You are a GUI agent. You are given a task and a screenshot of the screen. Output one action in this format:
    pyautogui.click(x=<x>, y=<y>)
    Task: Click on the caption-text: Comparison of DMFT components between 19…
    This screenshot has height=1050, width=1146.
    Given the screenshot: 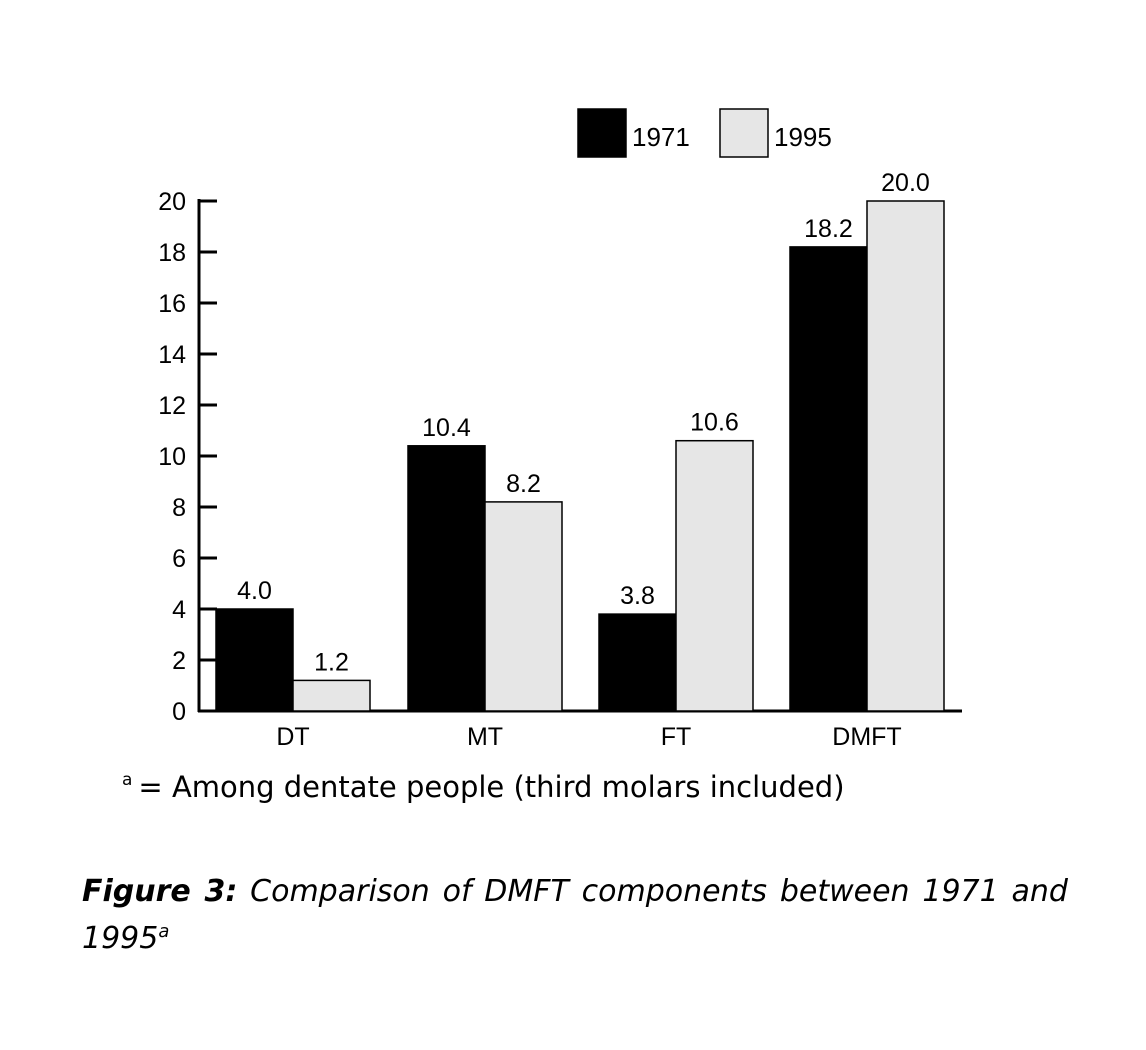 What is the action you would take?
    pyautogui.click(x=575, y=915)
    